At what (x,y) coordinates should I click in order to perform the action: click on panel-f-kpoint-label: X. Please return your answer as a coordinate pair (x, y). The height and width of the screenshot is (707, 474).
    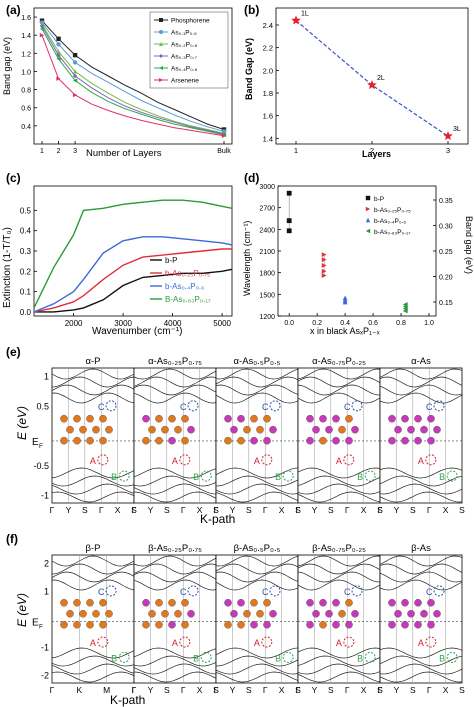
    Looking at the image, I should click on (364, 690).